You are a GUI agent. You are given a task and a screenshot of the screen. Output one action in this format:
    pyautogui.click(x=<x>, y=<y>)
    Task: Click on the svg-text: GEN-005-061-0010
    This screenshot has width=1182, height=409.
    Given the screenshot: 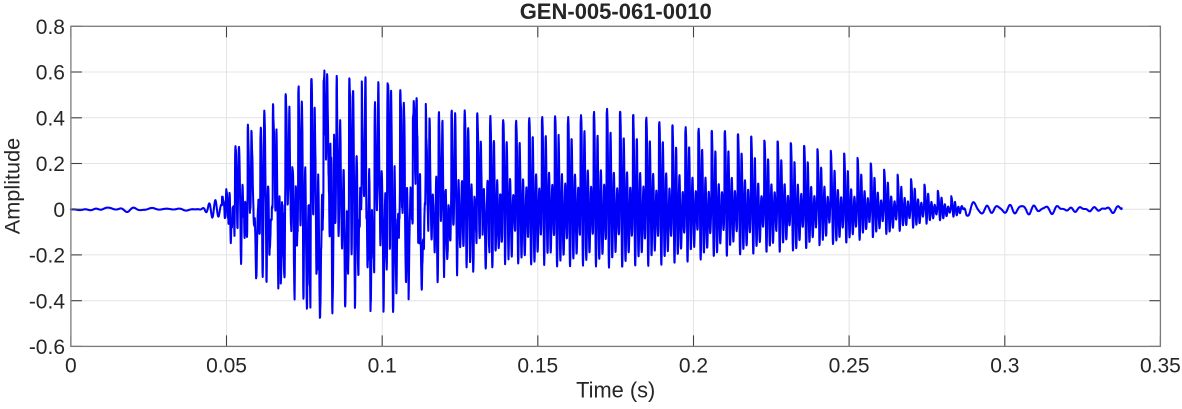 What is the action you would take?
    pyautogui.click(x=616, y=12)
    